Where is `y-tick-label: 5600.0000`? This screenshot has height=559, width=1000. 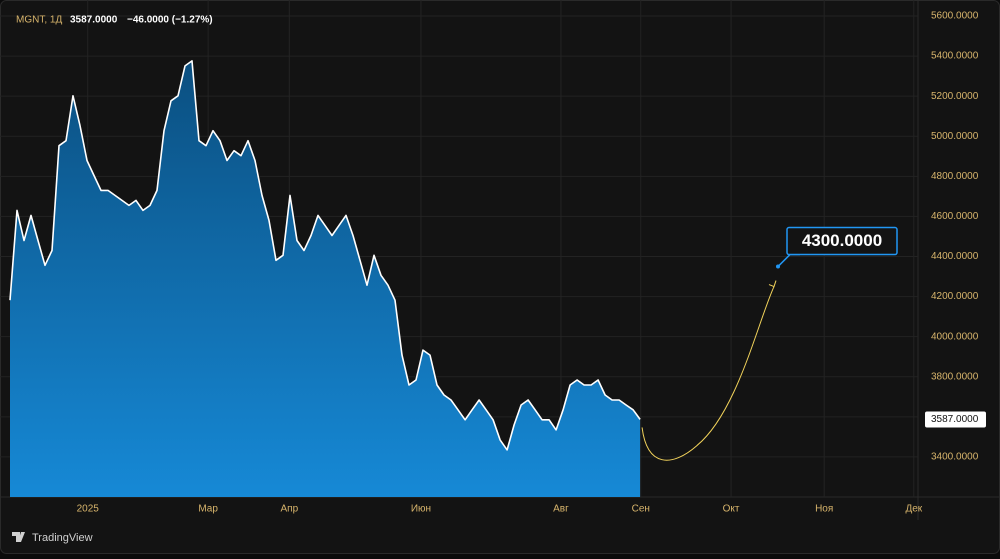
y-tick-label: 5600.0000 is located at coordinates (955, 16).